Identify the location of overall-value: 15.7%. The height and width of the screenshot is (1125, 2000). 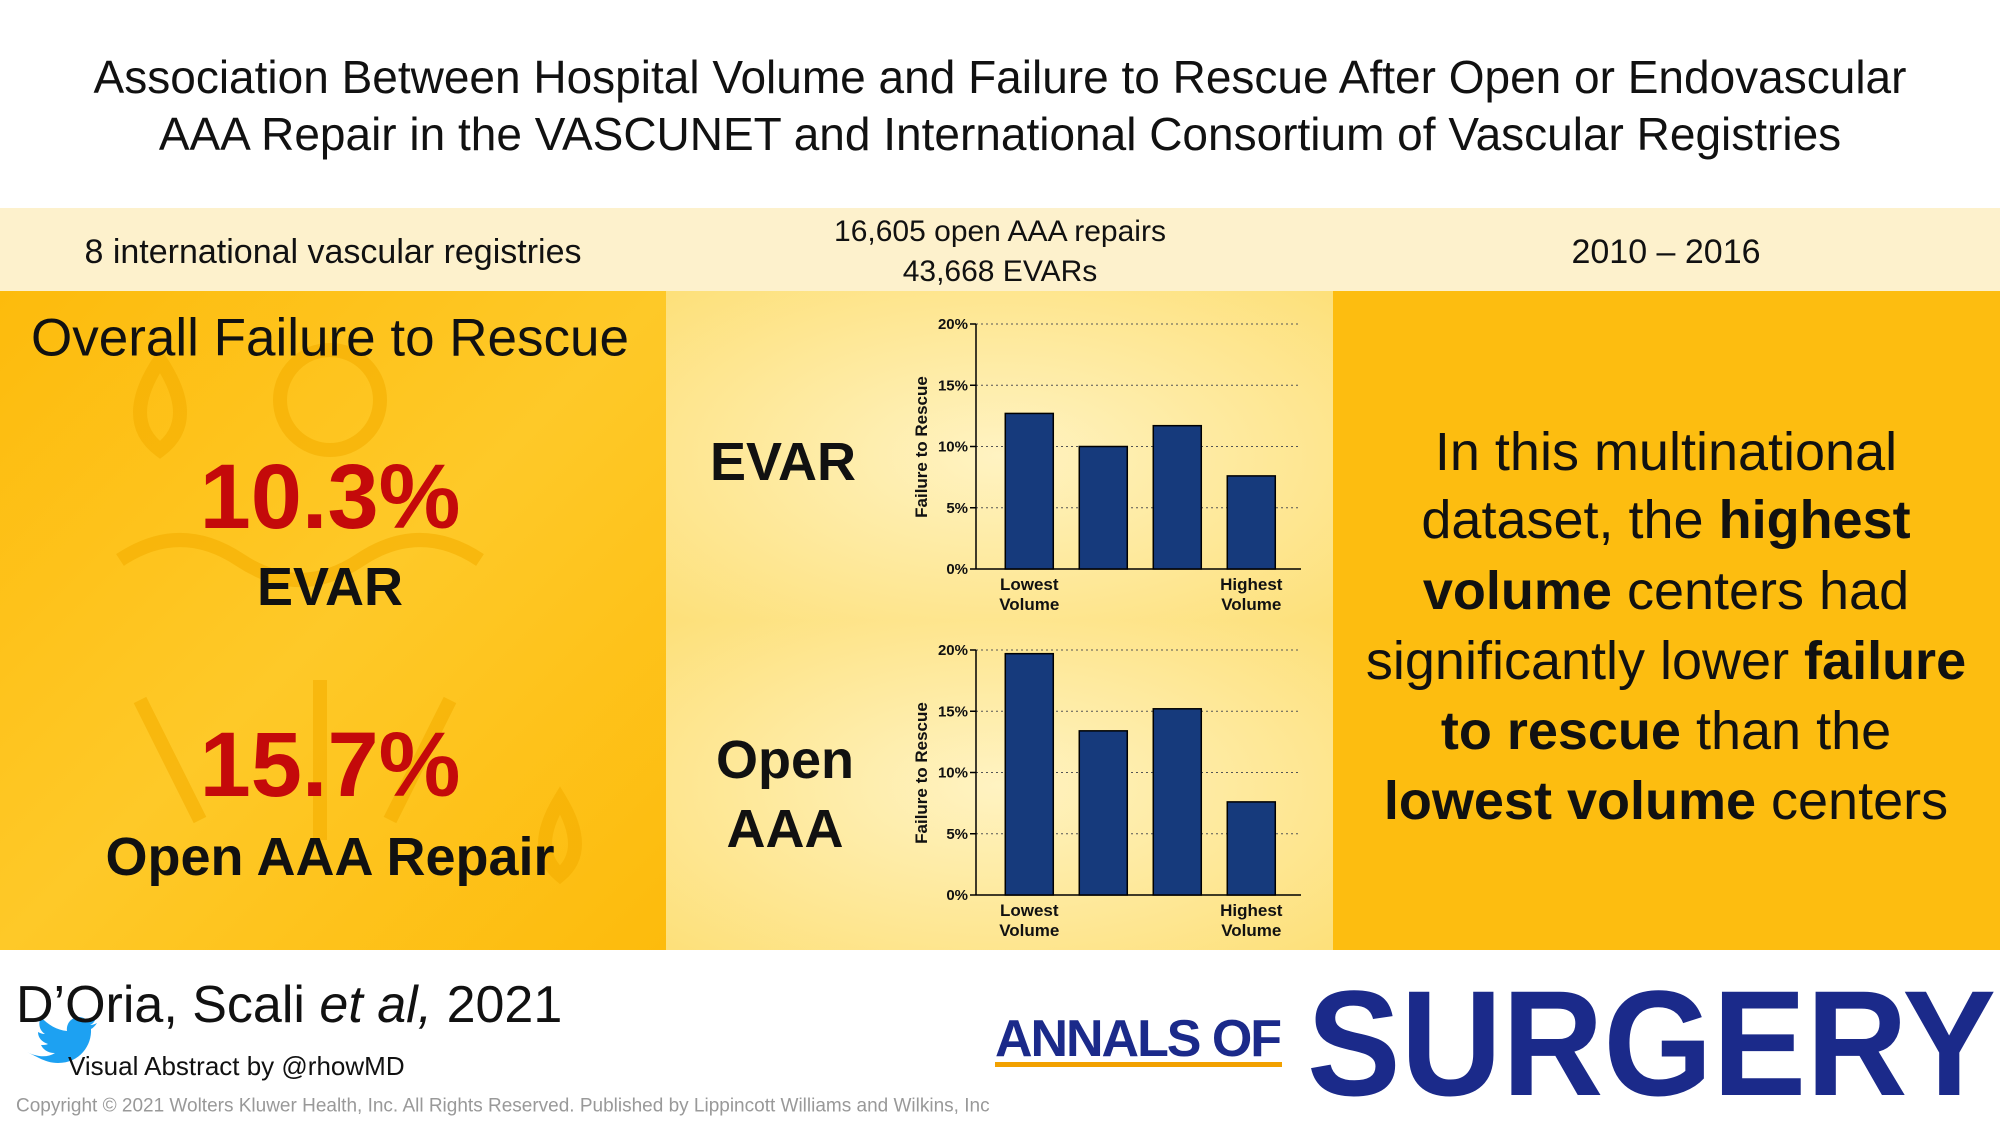
(330, 765).